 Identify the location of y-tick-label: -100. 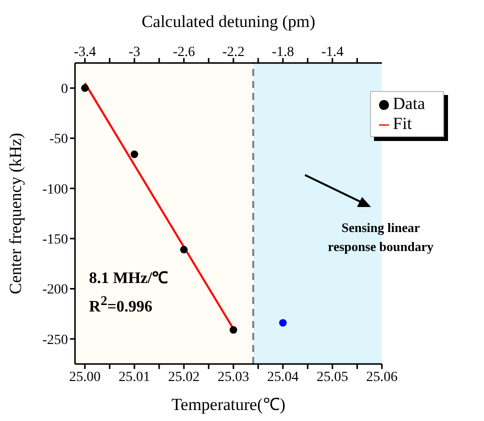
(55, 190).